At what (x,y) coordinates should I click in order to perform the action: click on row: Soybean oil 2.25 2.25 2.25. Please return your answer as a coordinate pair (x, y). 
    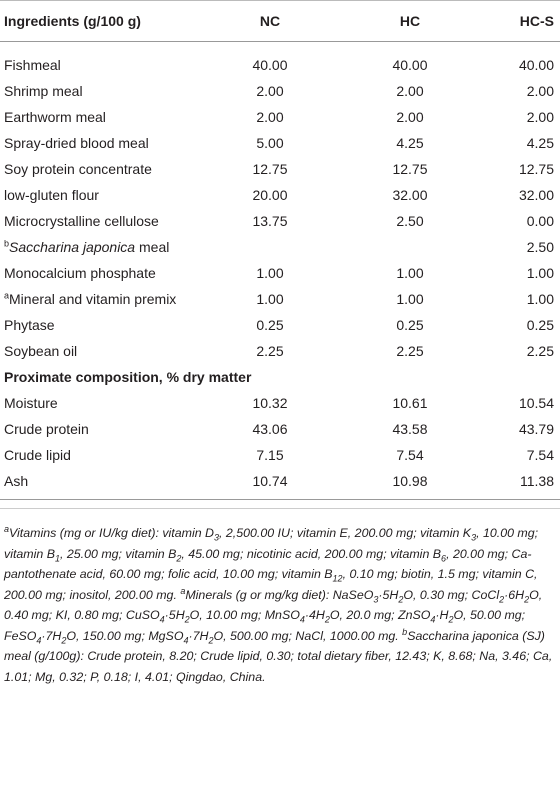
    Looking at the image, I should click on (280, 351).